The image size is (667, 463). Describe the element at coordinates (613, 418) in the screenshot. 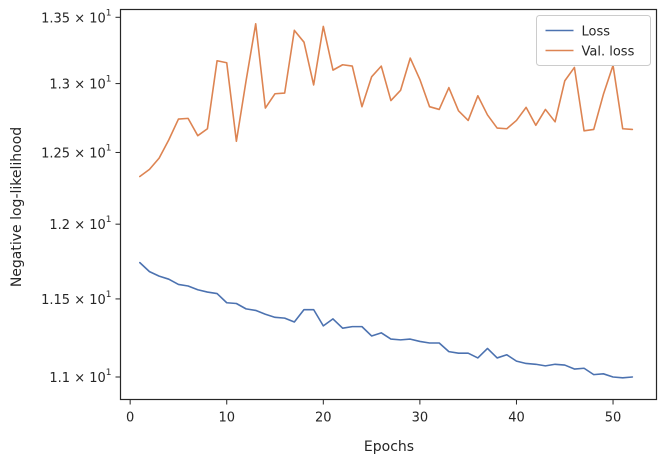

I see `x-tick-label: 50` at that location.